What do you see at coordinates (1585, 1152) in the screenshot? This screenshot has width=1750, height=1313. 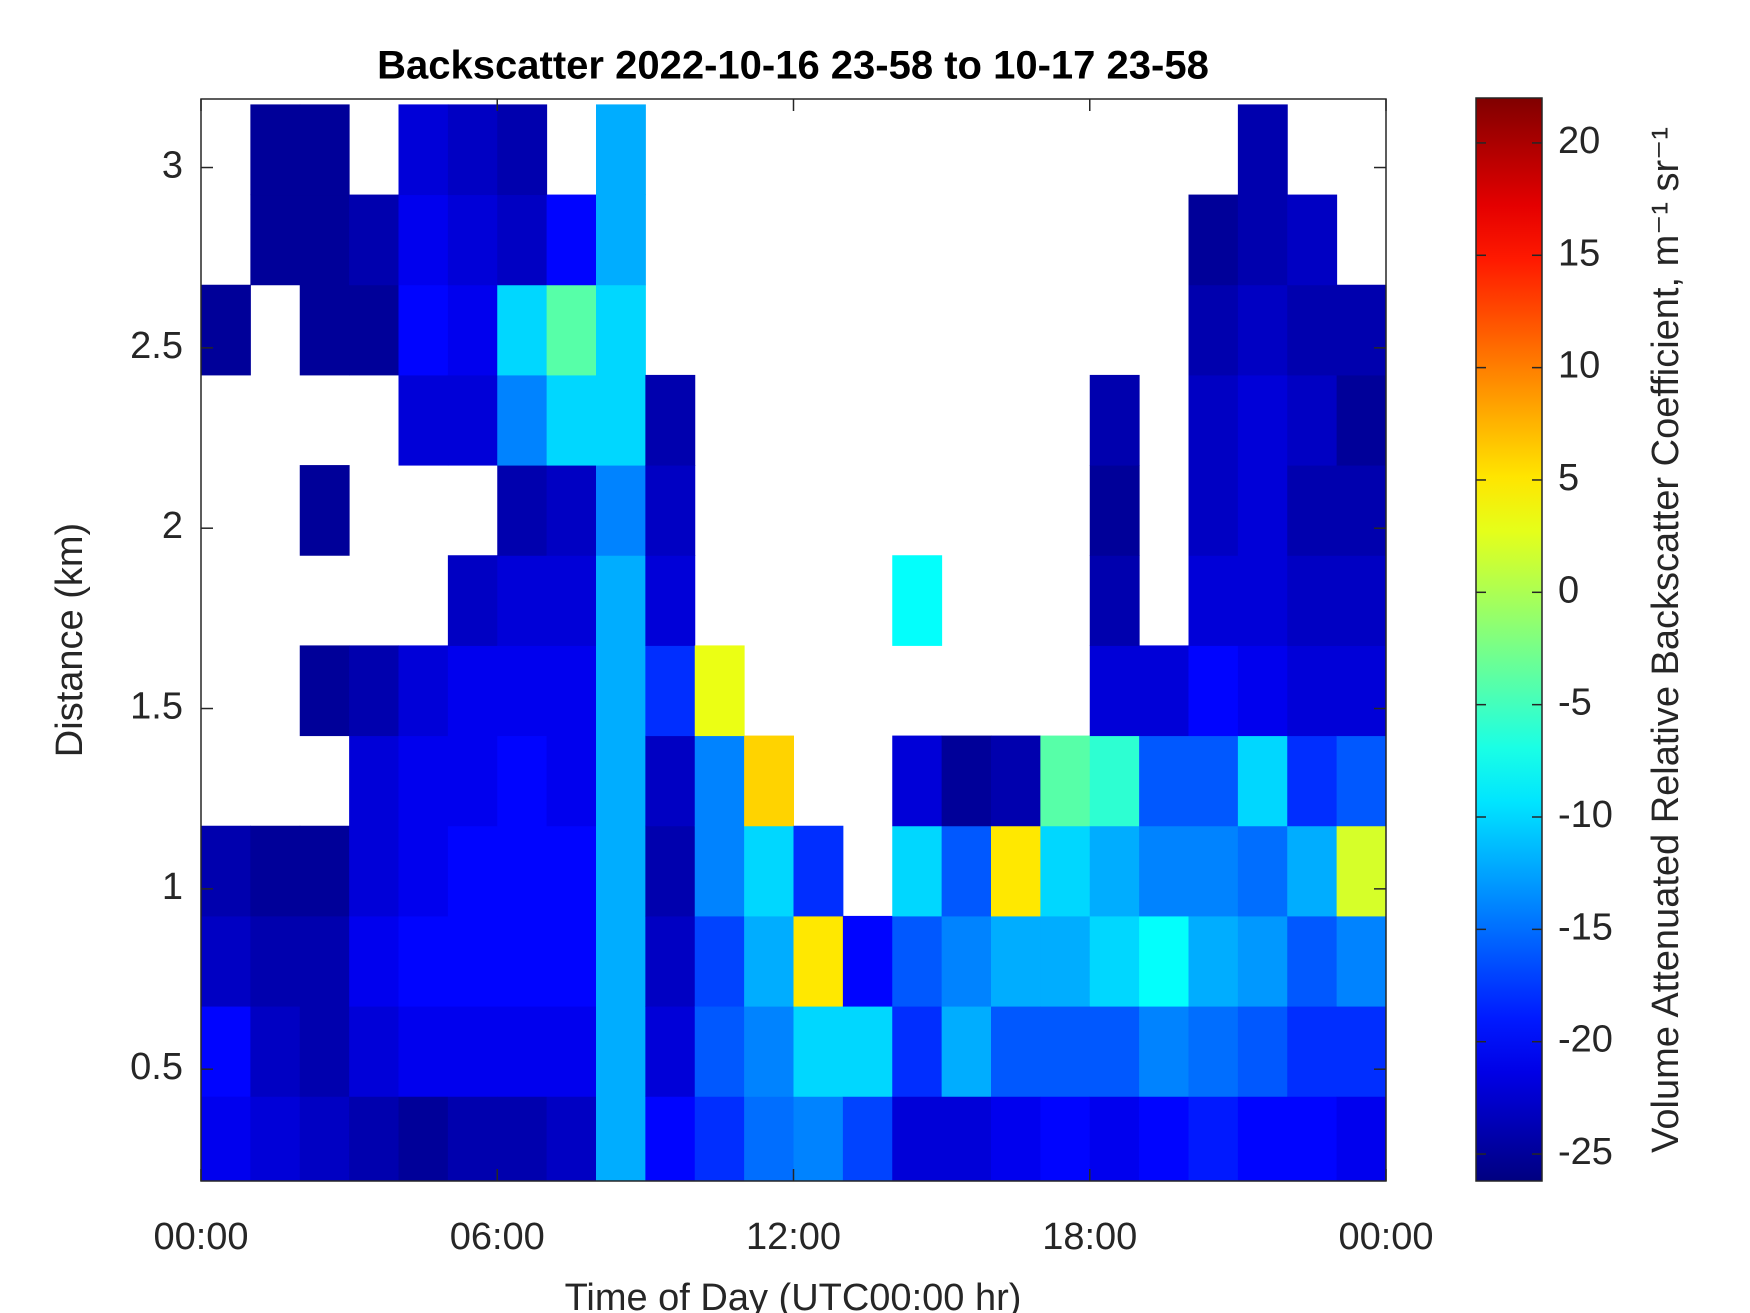 I see `colorbar-tick-label: -25` at bounding box center [1585, 1152].